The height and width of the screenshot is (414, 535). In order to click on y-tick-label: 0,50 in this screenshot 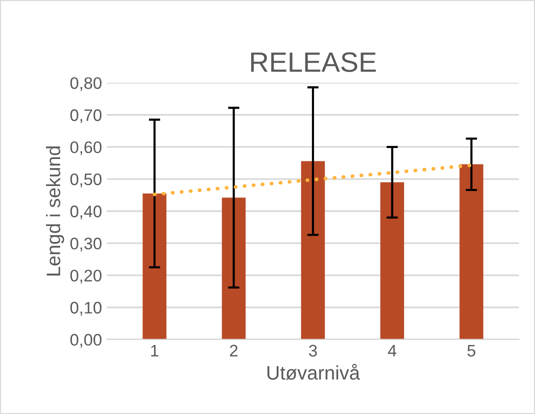, I will do `click(86, 180)`.